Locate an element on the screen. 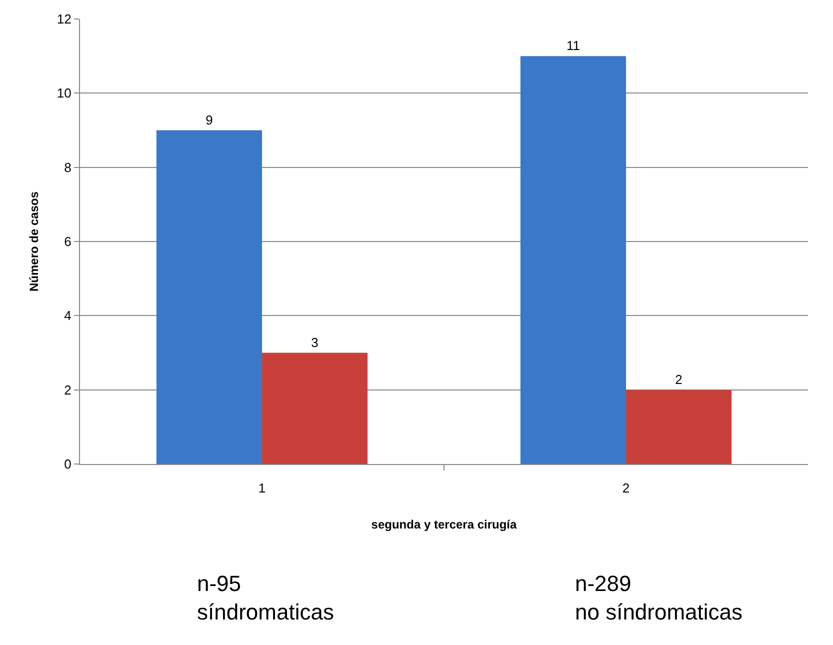 This screenshot has width=833, height=645. y-tick-label: 6 is located at coordinates (68, 242).